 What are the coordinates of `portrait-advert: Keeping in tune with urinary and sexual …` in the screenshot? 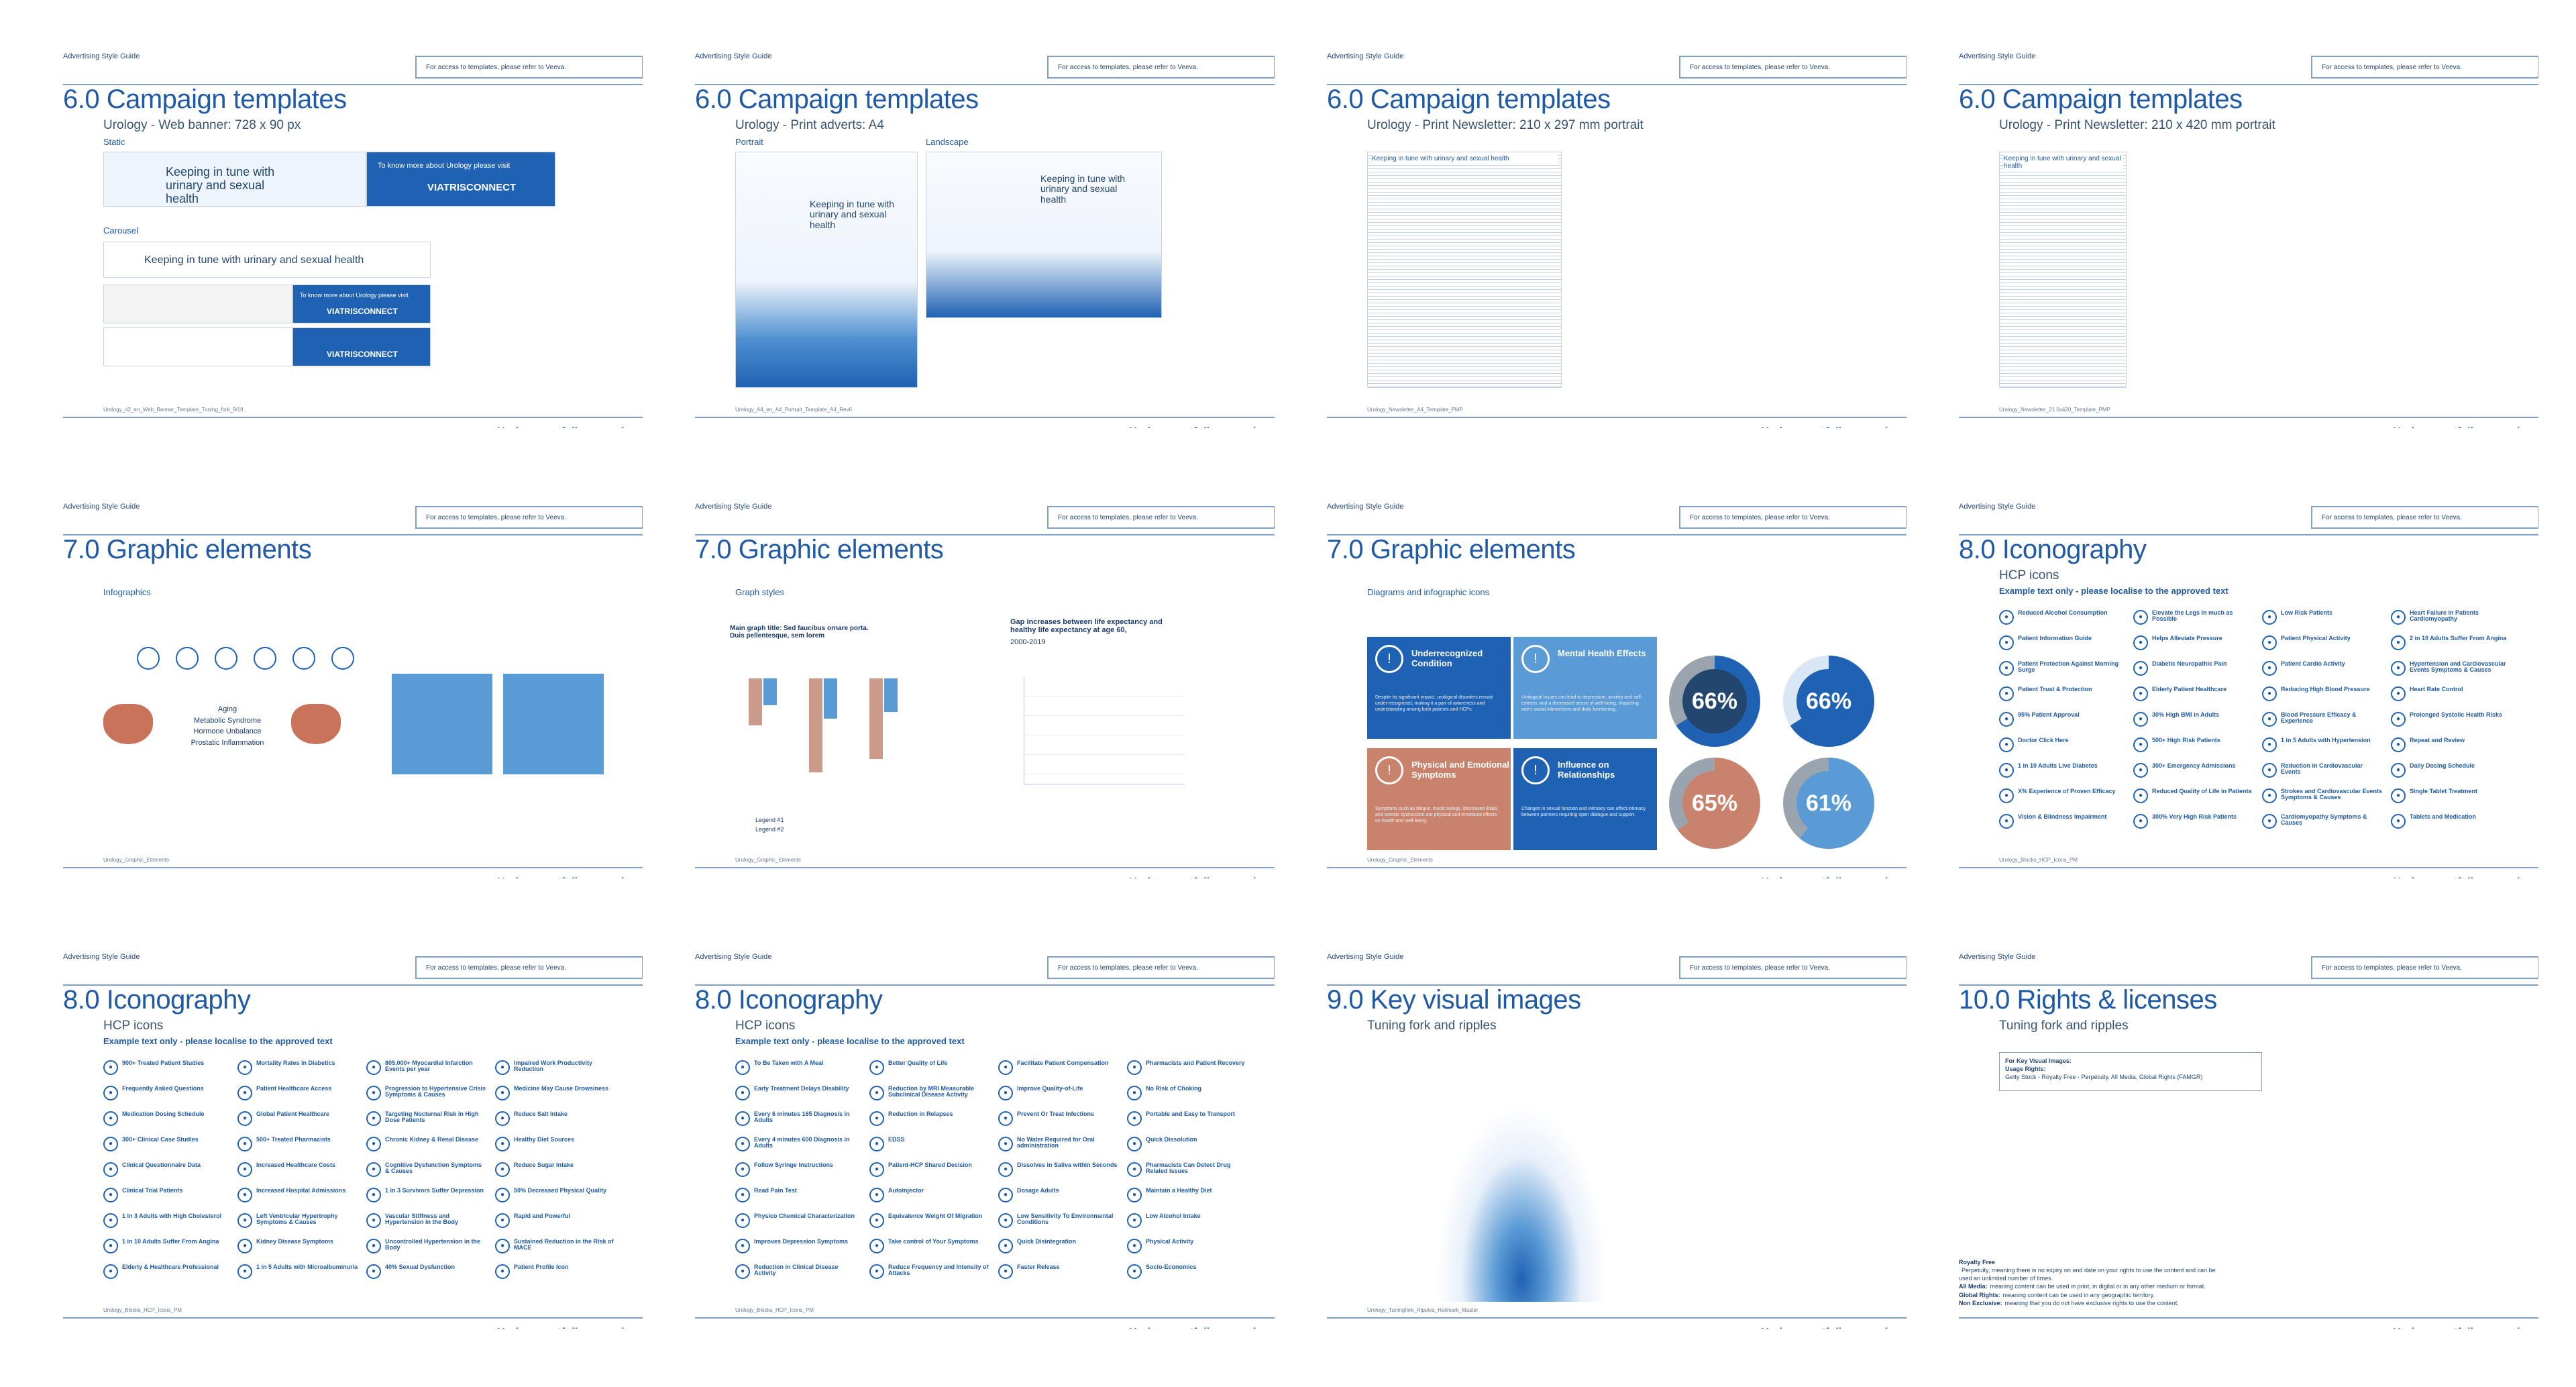 It's located at (826, 270).